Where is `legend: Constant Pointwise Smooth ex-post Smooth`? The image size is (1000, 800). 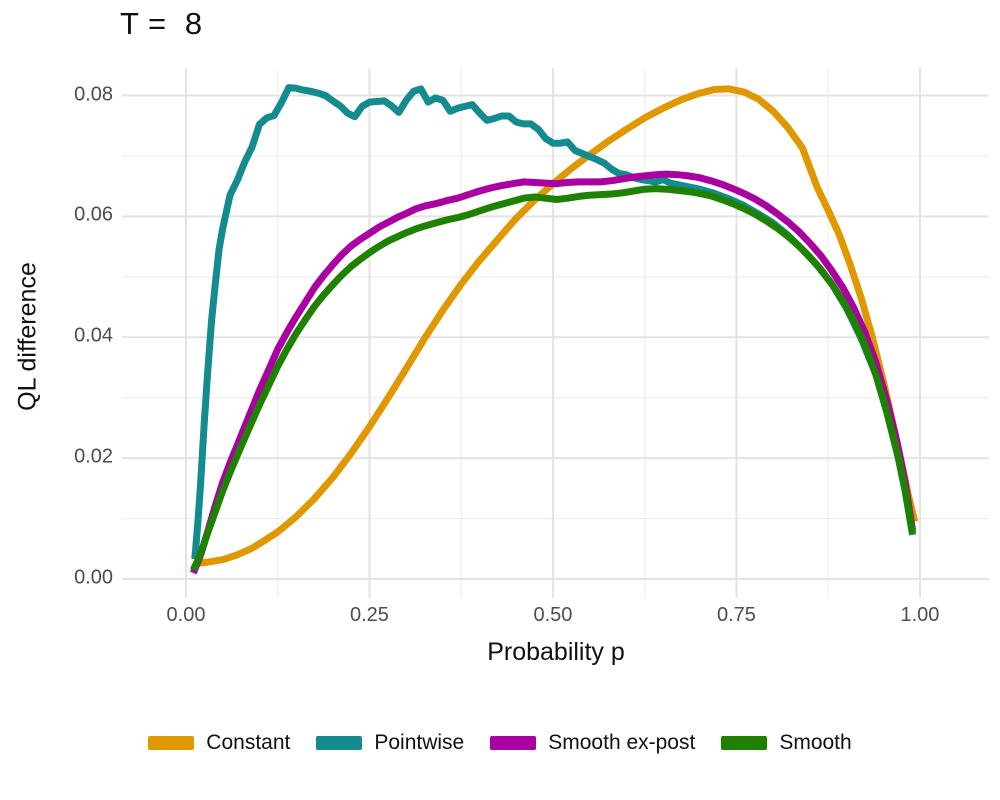
legend: Constant Pointwise Smooth ex-post Smooth is located at coordinates (500, 743).